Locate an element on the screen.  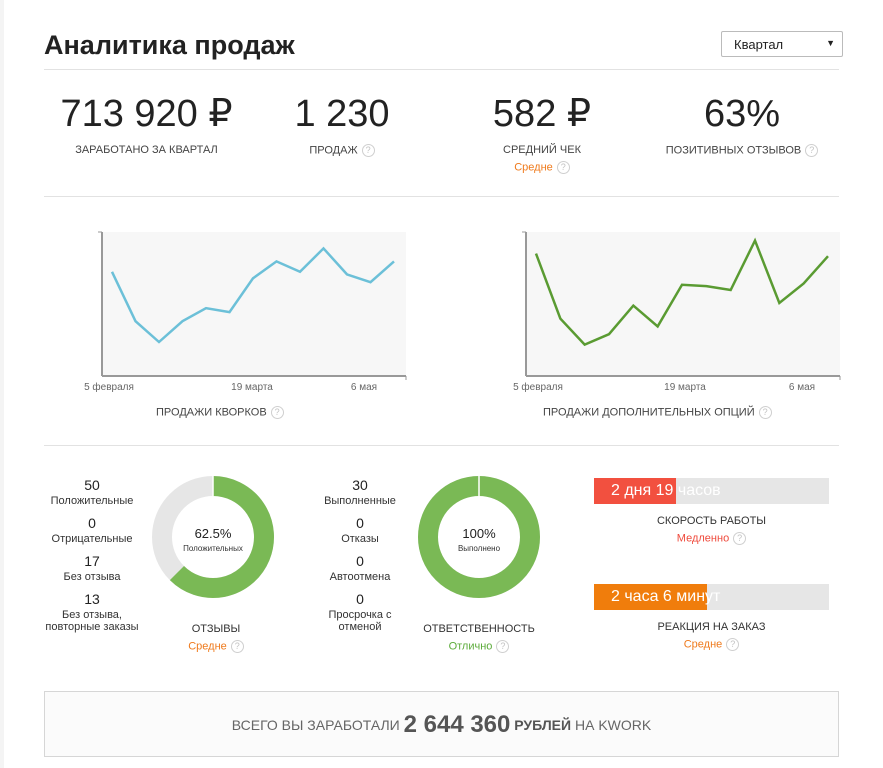
reaction-bar-fill is located at coordinates (650, 597).